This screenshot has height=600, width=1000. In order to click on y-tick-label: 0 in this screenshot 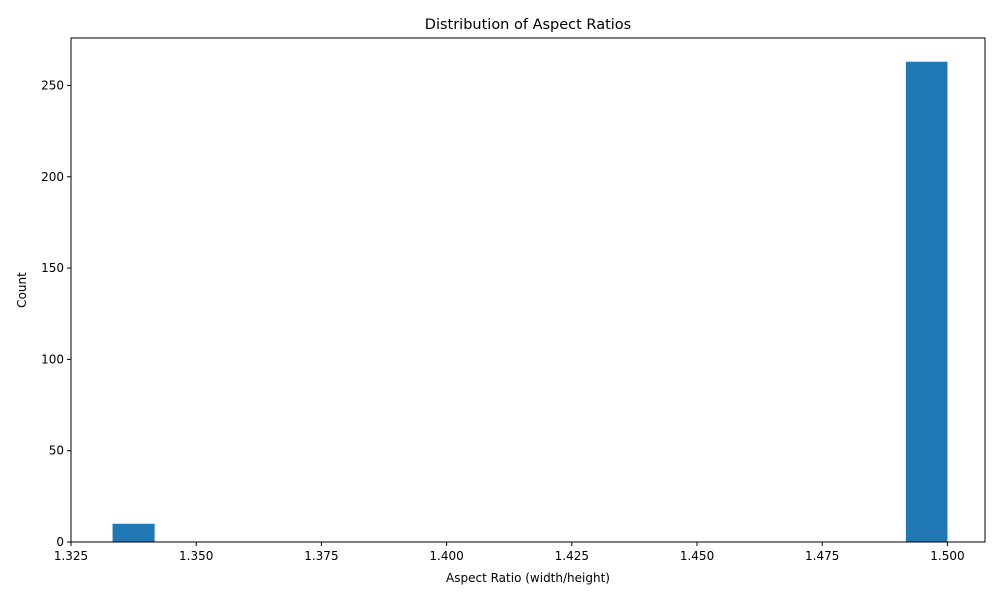, I will do `click(60, 542)`.